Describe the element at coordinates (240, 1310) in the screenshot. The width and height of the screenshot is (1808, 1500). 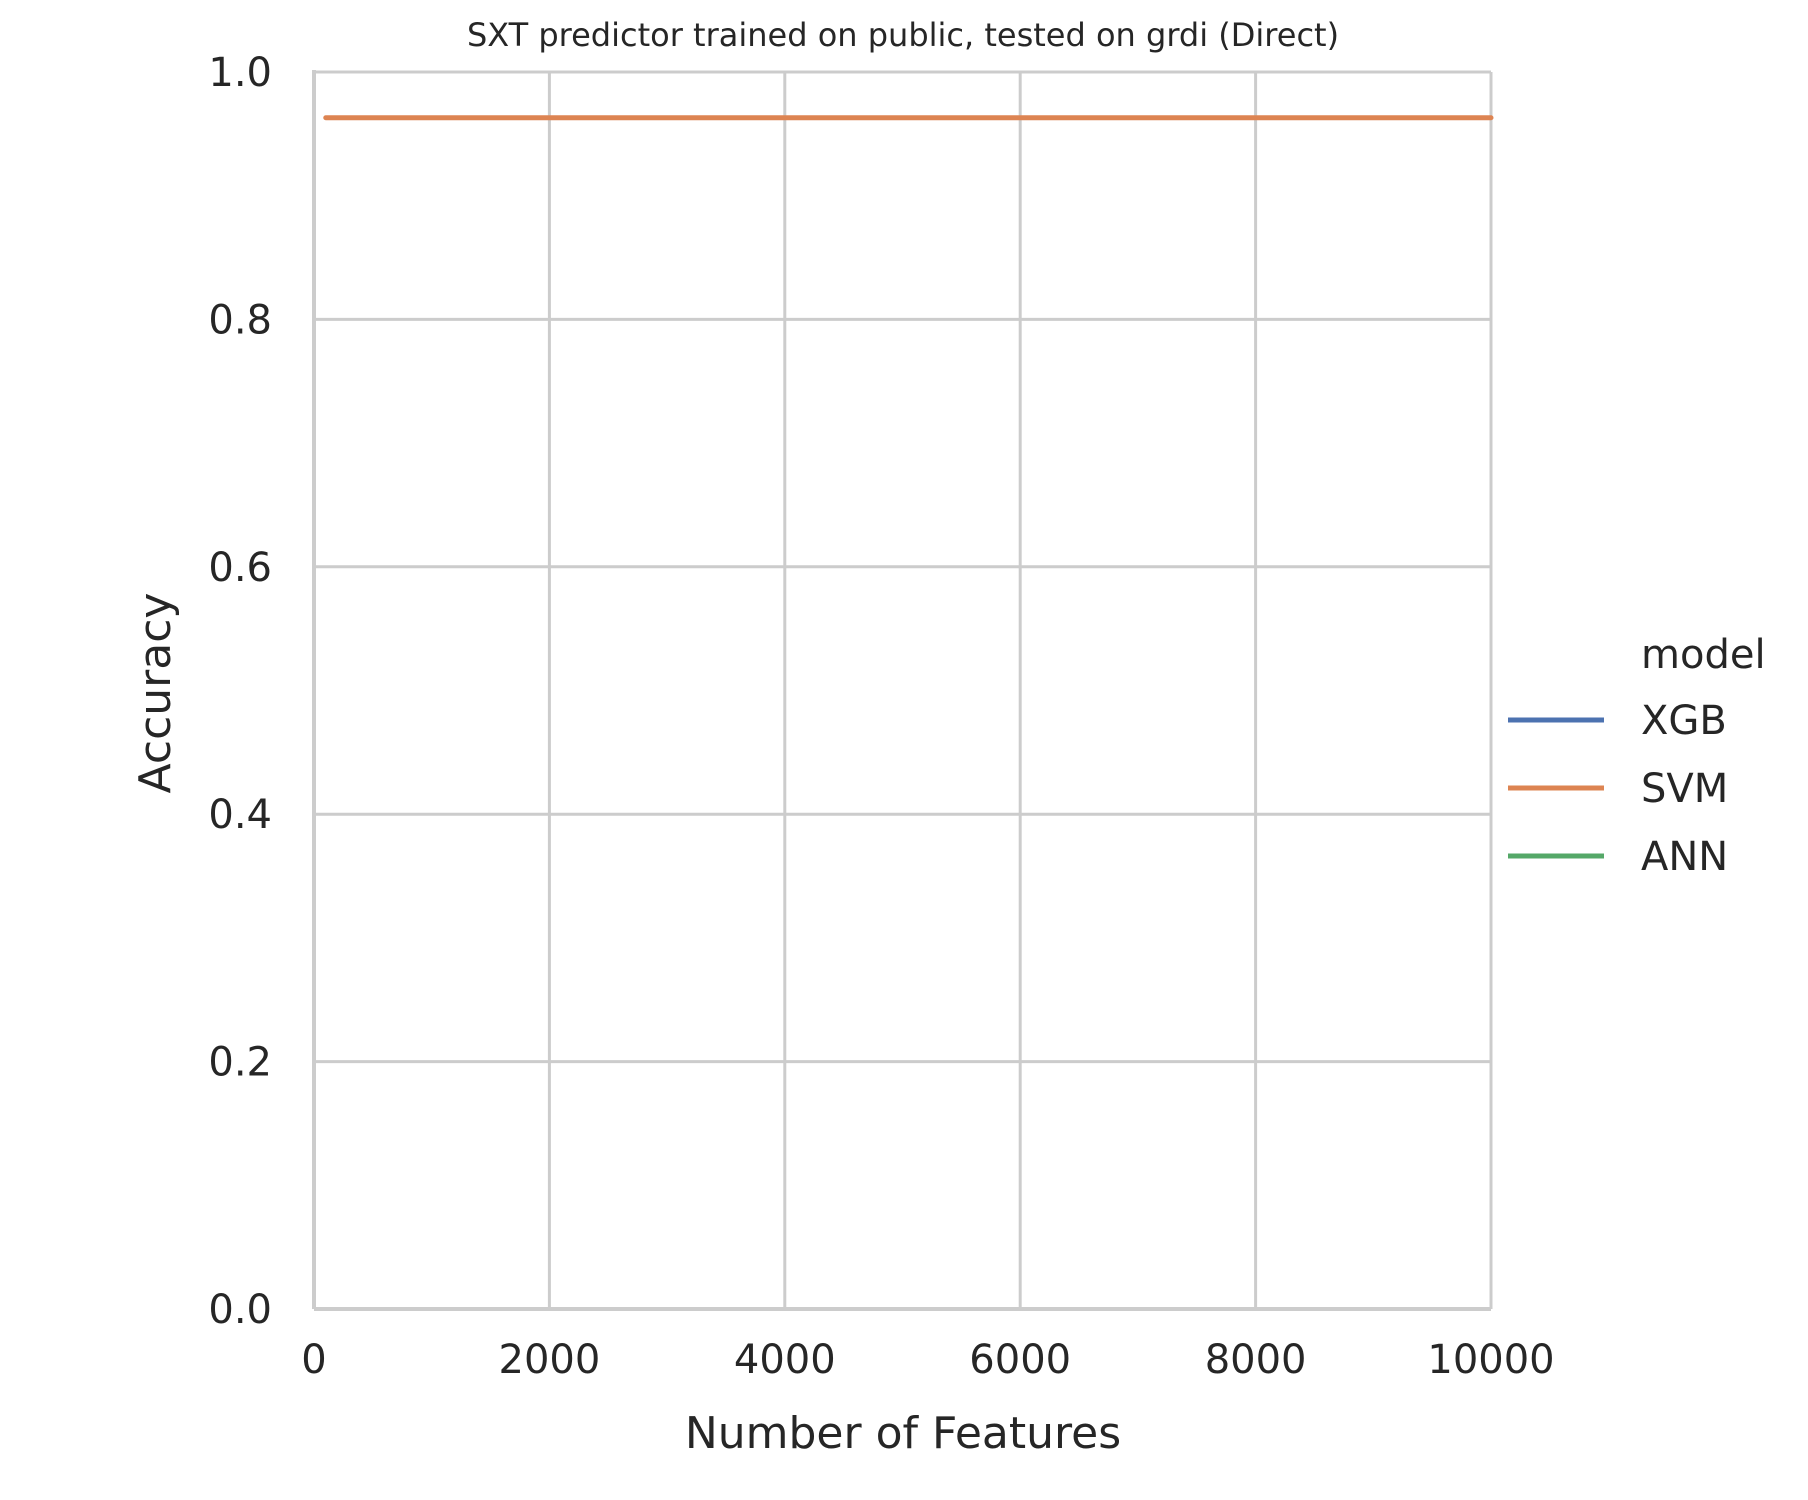
I see `y-tick-label: 0.0` at that location.